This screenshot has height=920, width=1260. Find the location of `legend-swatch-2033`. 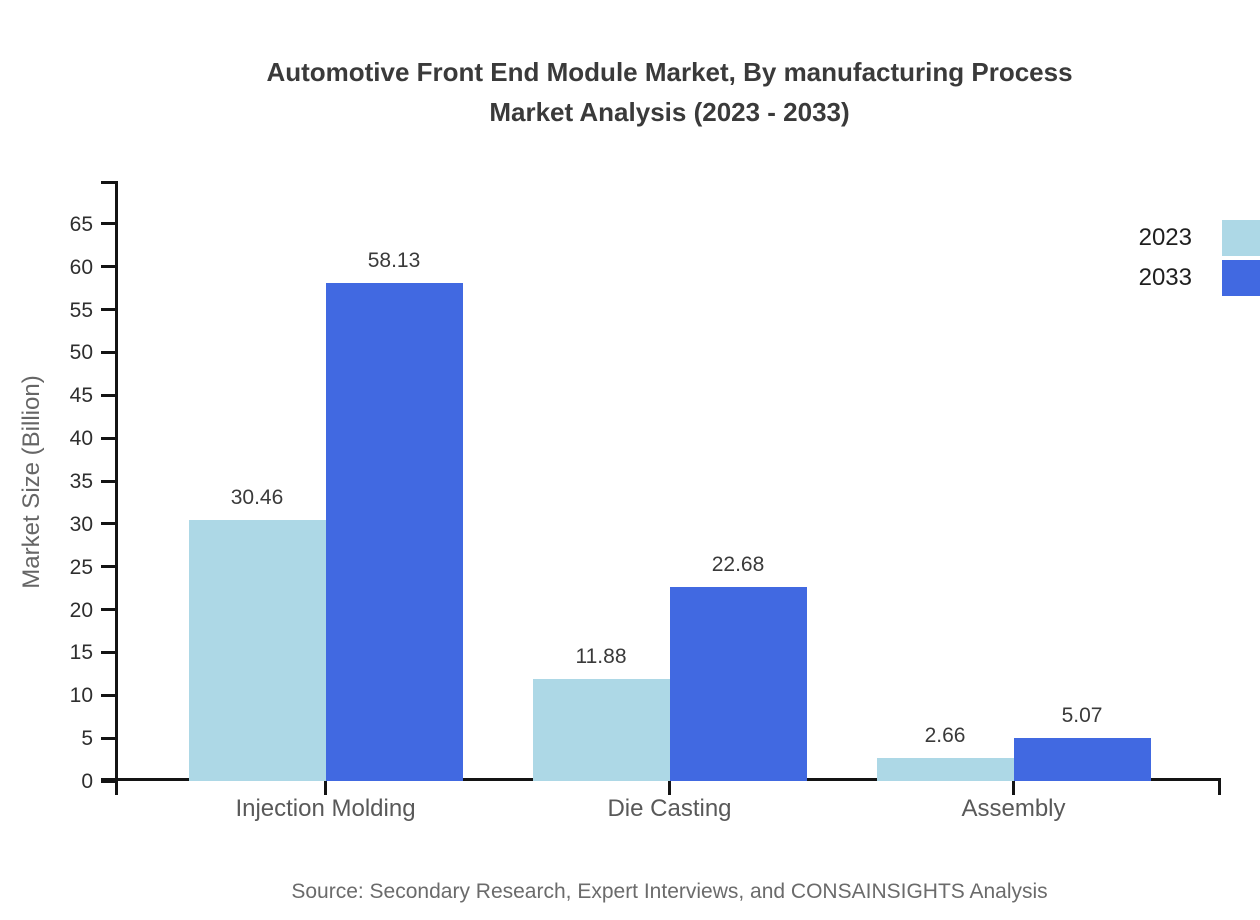

legend-swatch-2033 is located at coordinates (1241, 278).